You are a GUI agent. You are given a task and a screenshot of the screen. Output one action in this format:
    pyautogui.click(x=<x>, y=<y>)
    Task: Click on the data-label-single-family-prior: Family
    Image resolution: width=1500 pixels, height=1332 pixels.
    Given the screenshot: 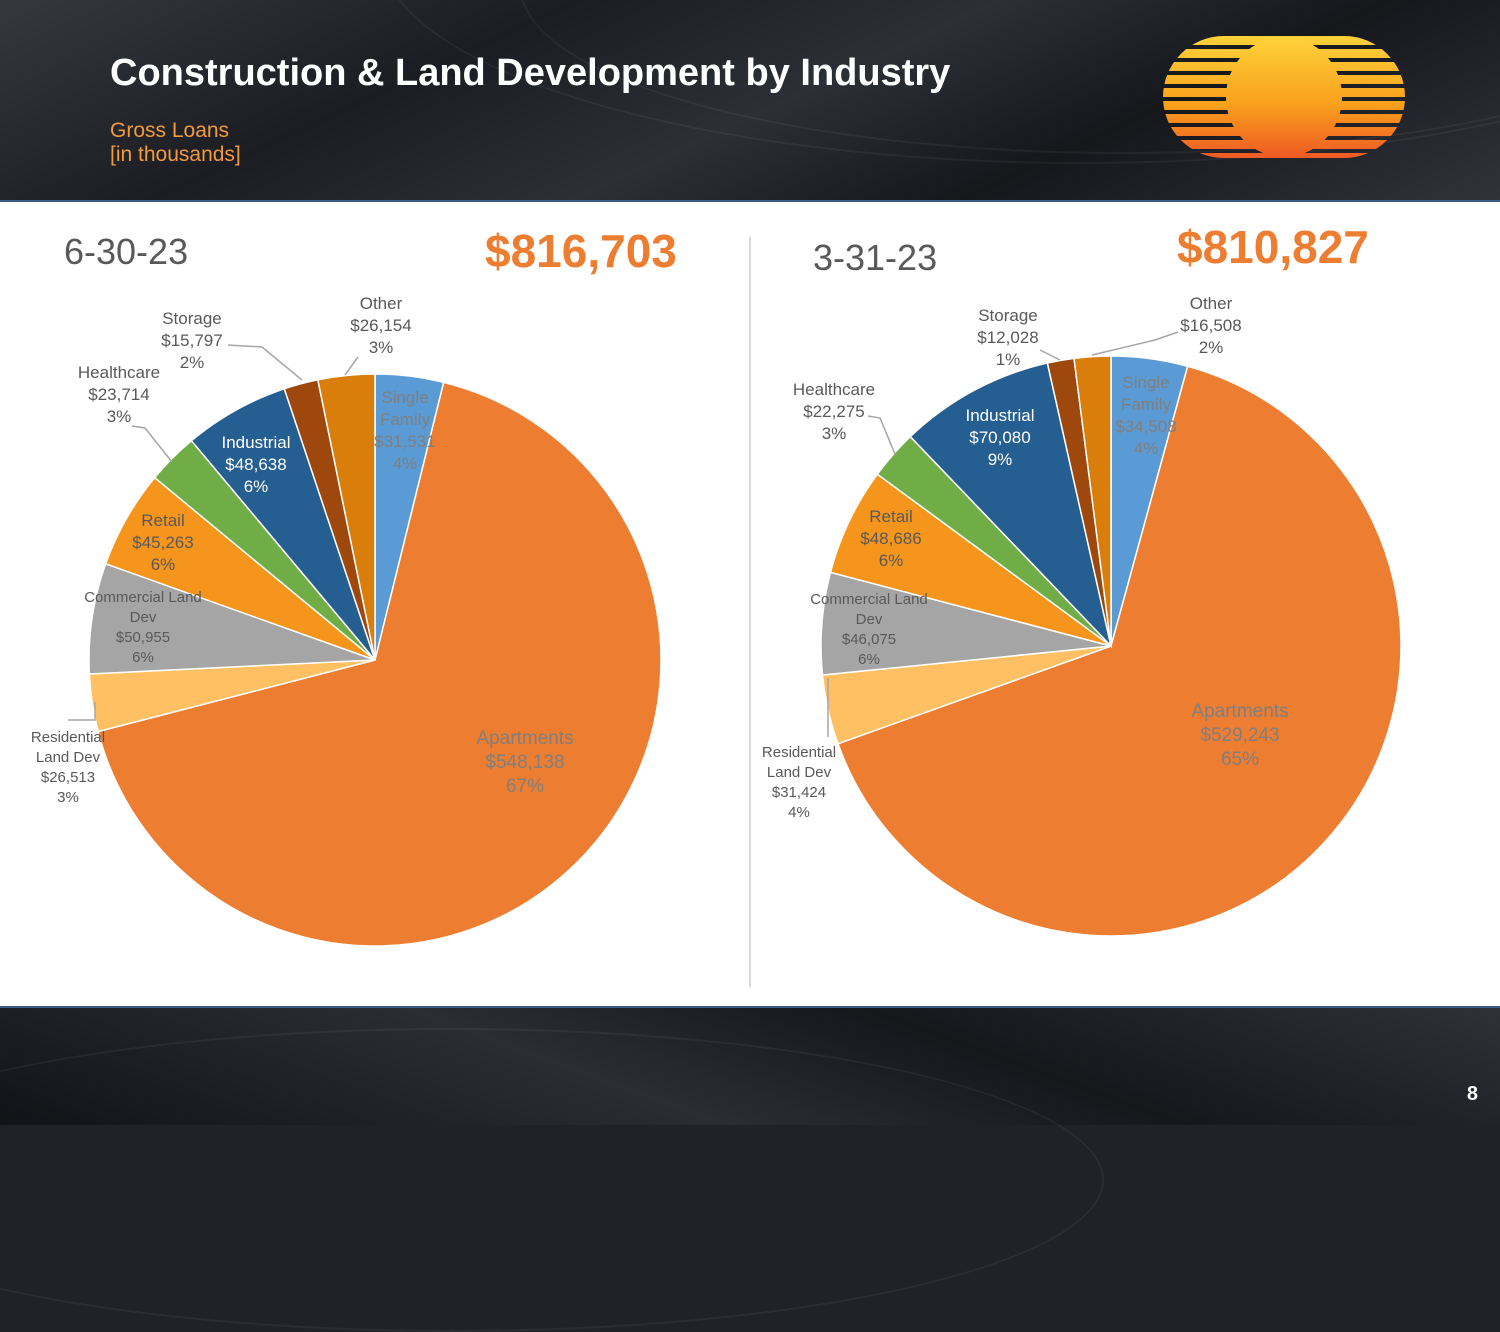 What is the action you would take?
    pyautogui.click(x=1146, y=404)
    